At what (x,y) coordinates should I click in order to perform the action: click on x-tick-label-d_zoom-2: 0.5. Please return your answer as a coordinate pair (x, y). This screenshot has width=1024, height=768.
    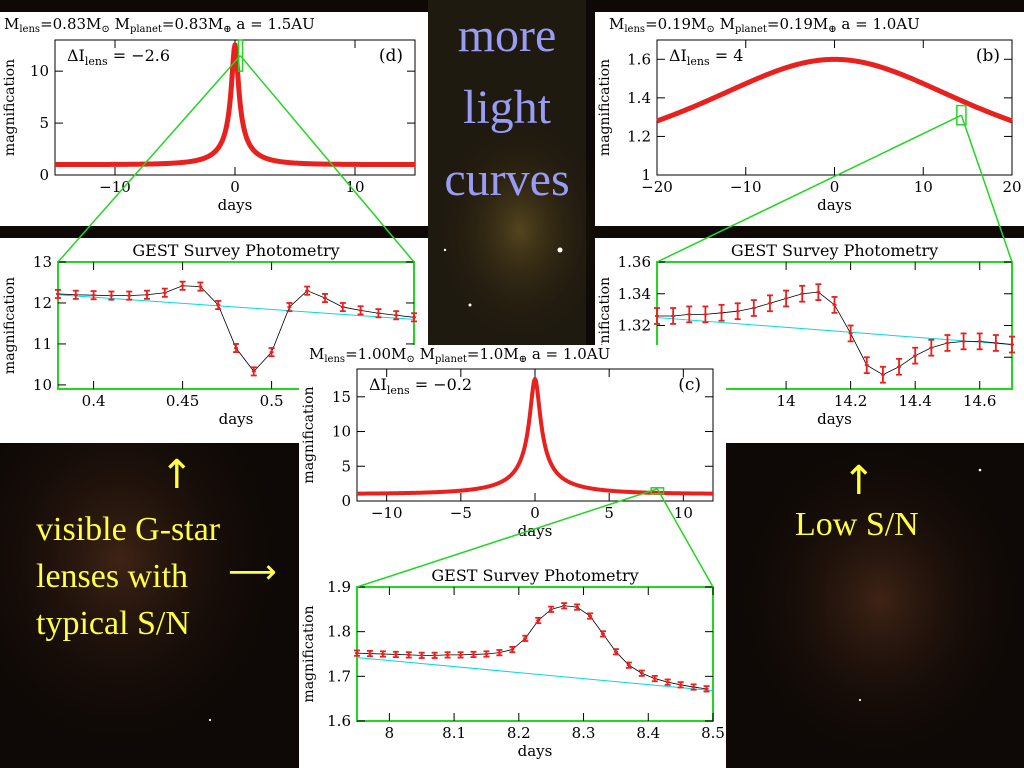
    Looking at the image, I should click on (272, 401).